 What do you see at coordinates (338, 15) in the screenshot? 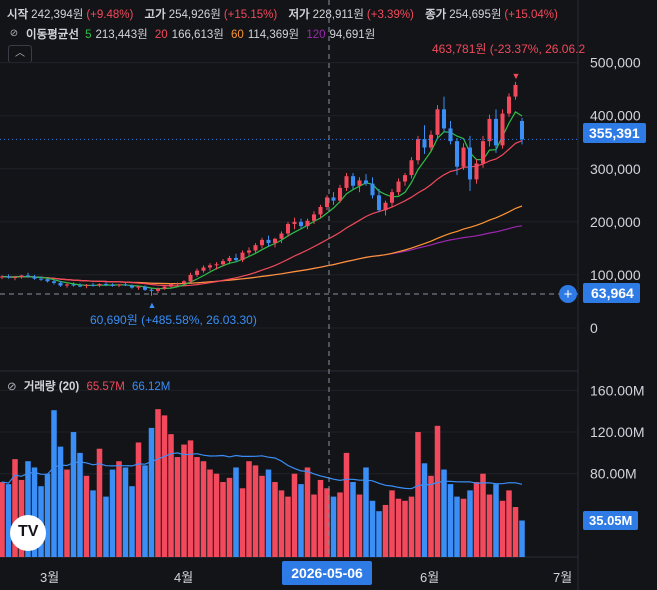
I see `low-value: 228,911원` at bounding box center [338, 15].